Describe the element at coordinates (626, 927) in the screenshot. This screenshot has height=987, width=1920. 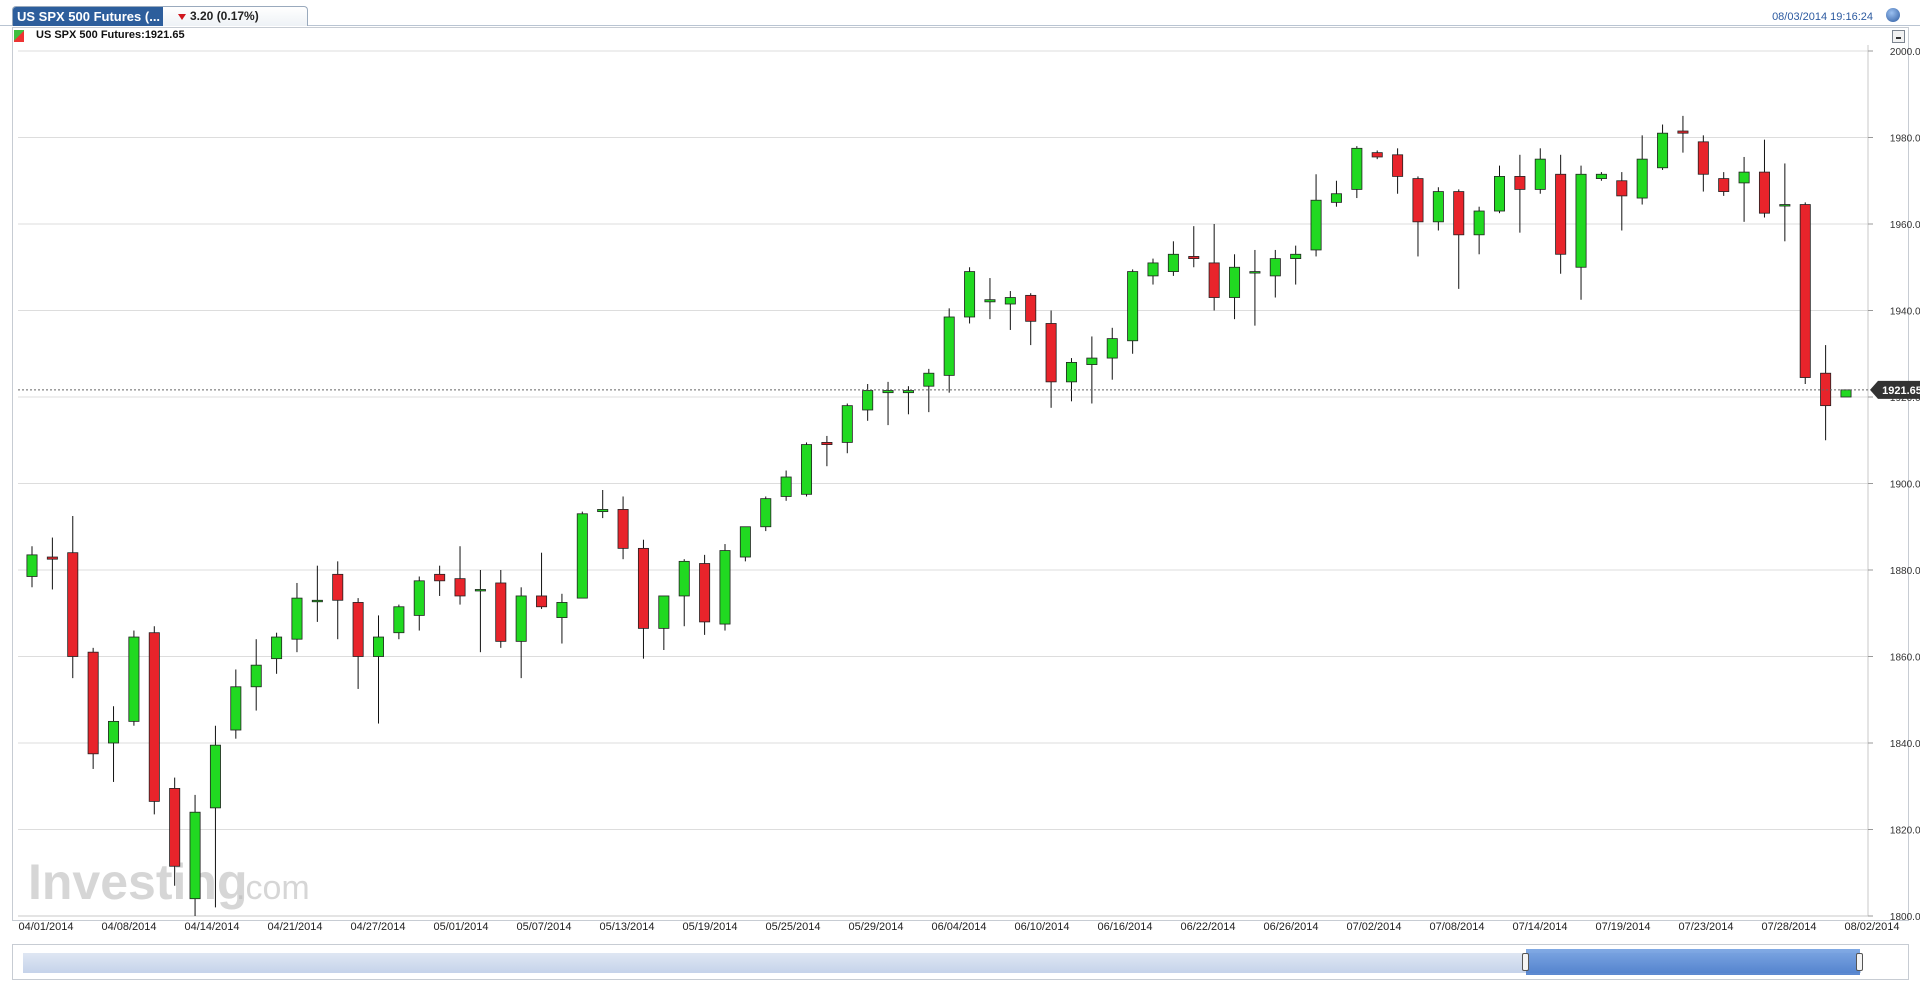
I see `x-tick-label: 05/13/2014` at that location.